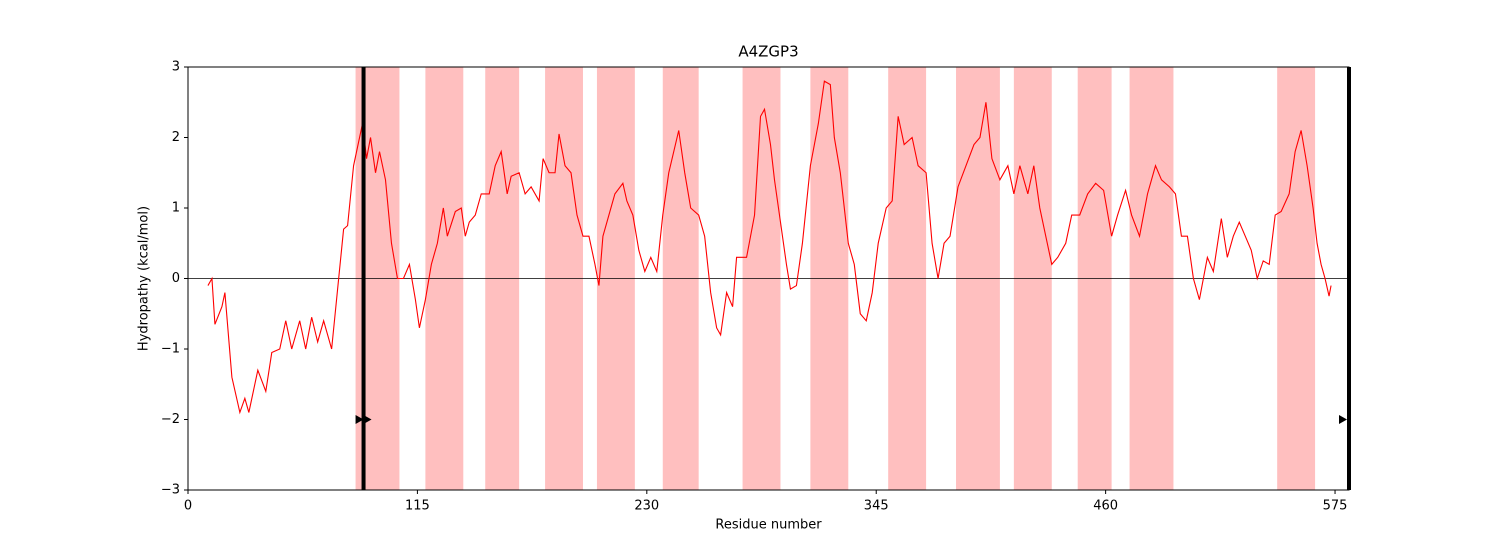 This screenshot has height=554, width=1500. What do you see at coordinates (768, 52) in the screenshot?
I see `chart-title: A4ZGP3` at bounding box center [768, 52].